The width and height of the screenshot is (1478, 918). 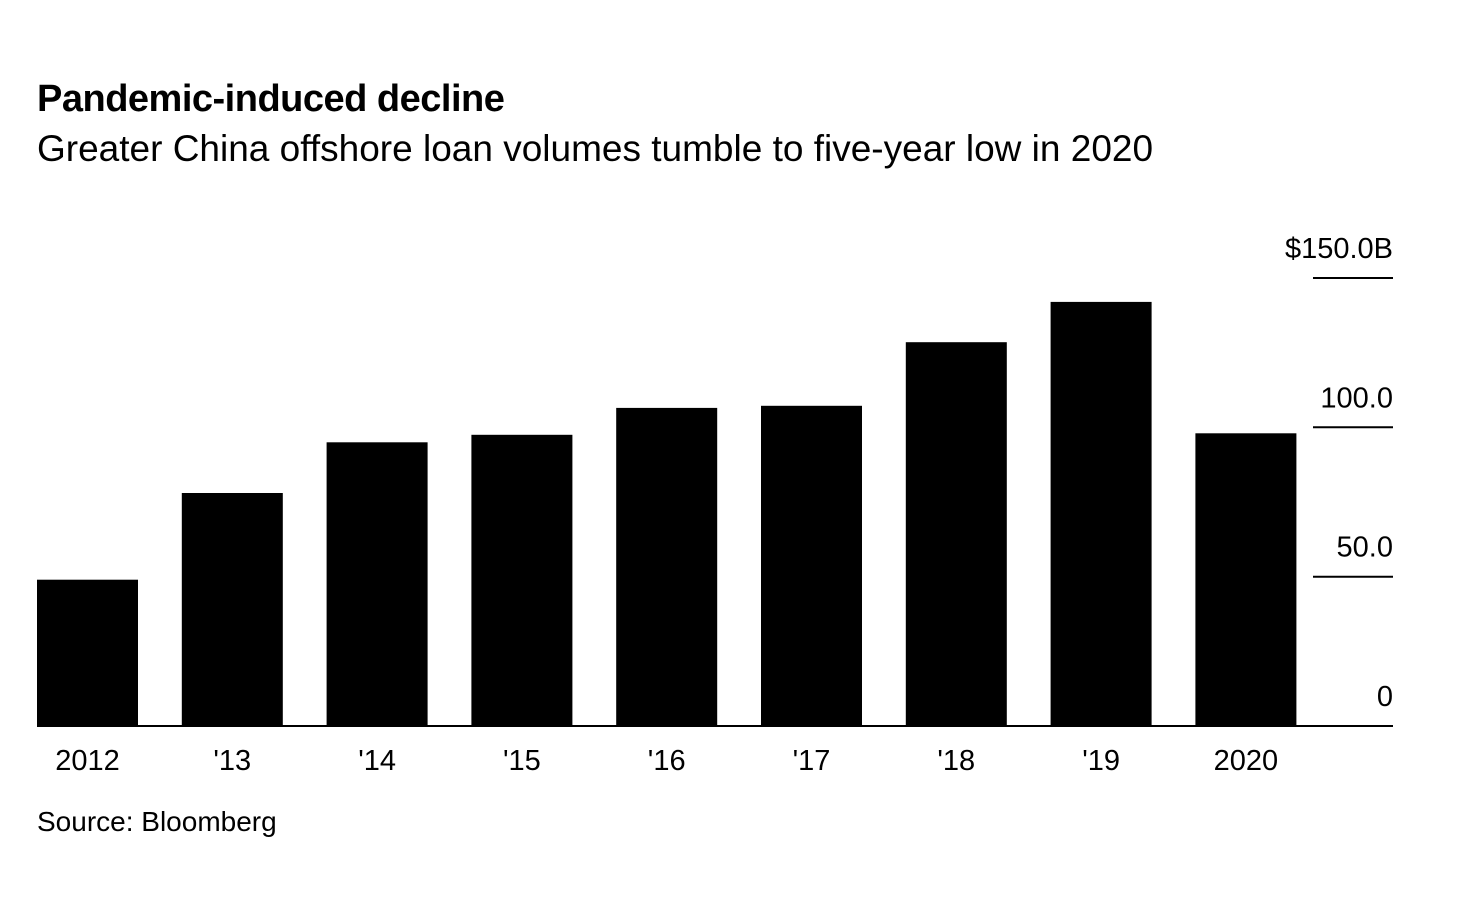 What do you see at coordinates (1339, 249) in the screenshot?
I see `y-tick-label: $150.0B` at bounding box center [1339, 249].